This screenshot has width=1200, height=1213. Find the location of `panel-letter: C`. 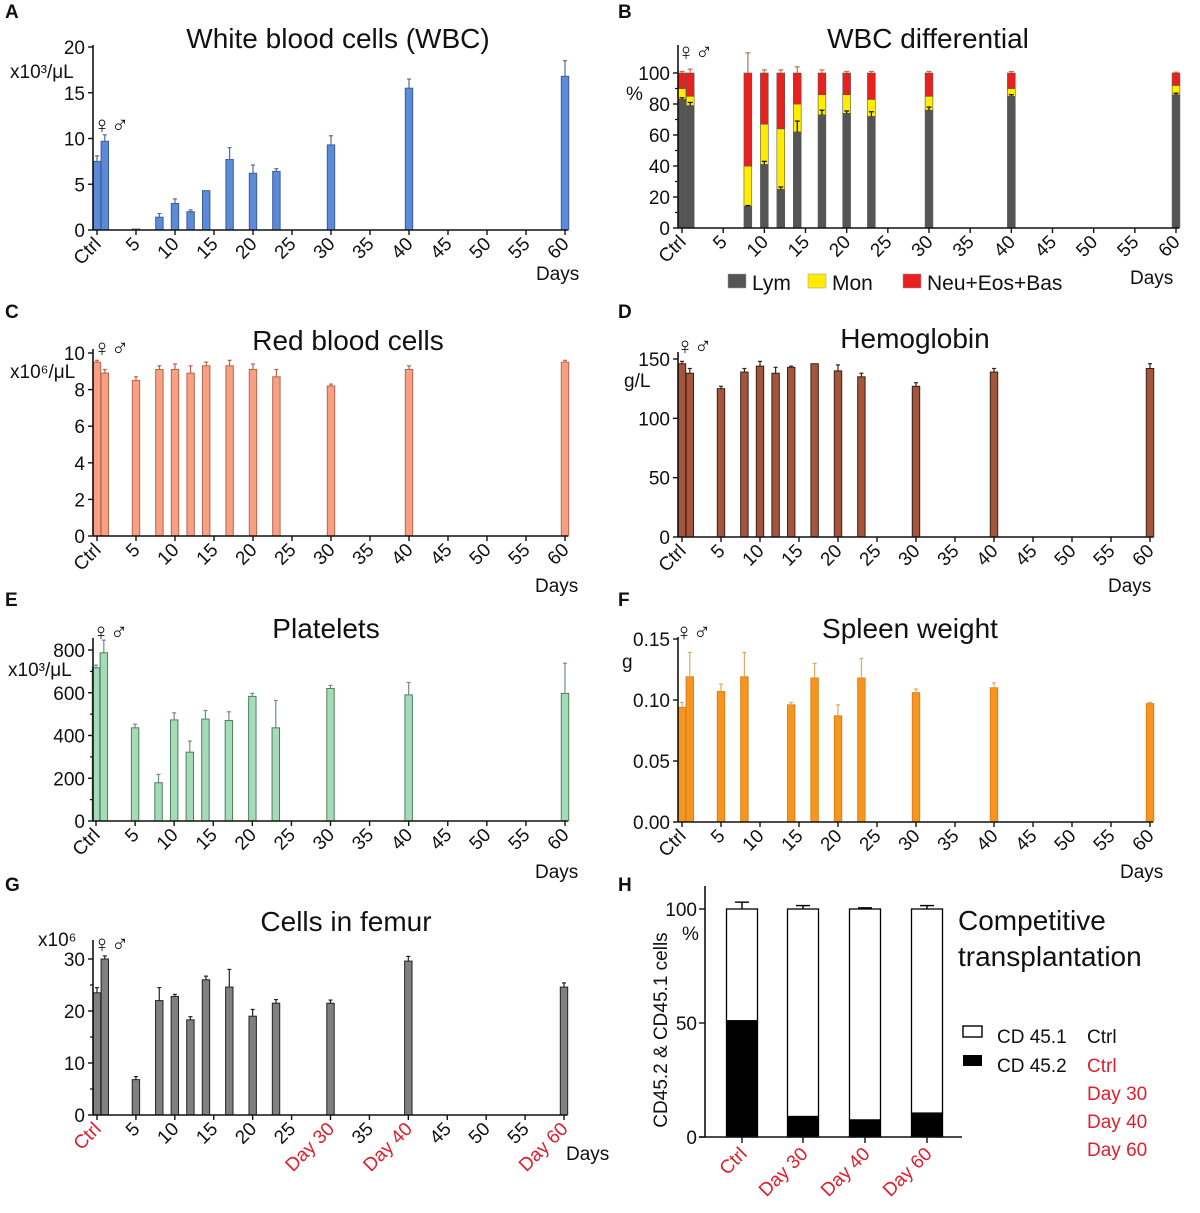

panel-letter: C is located at coordinates (12, 312).